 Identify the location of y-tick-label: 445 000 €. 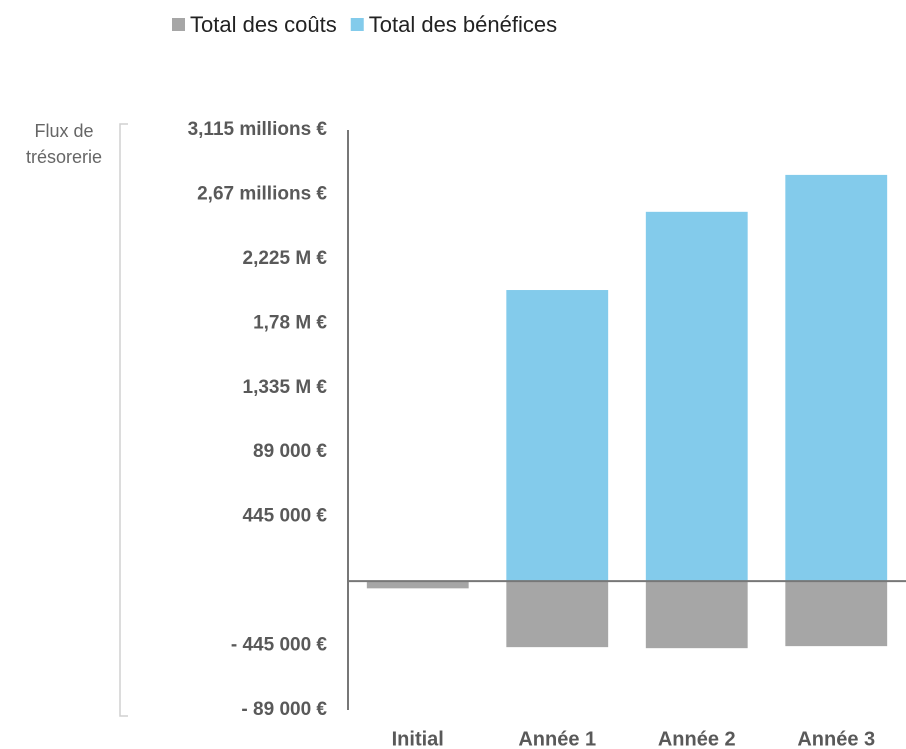
(284, 516).